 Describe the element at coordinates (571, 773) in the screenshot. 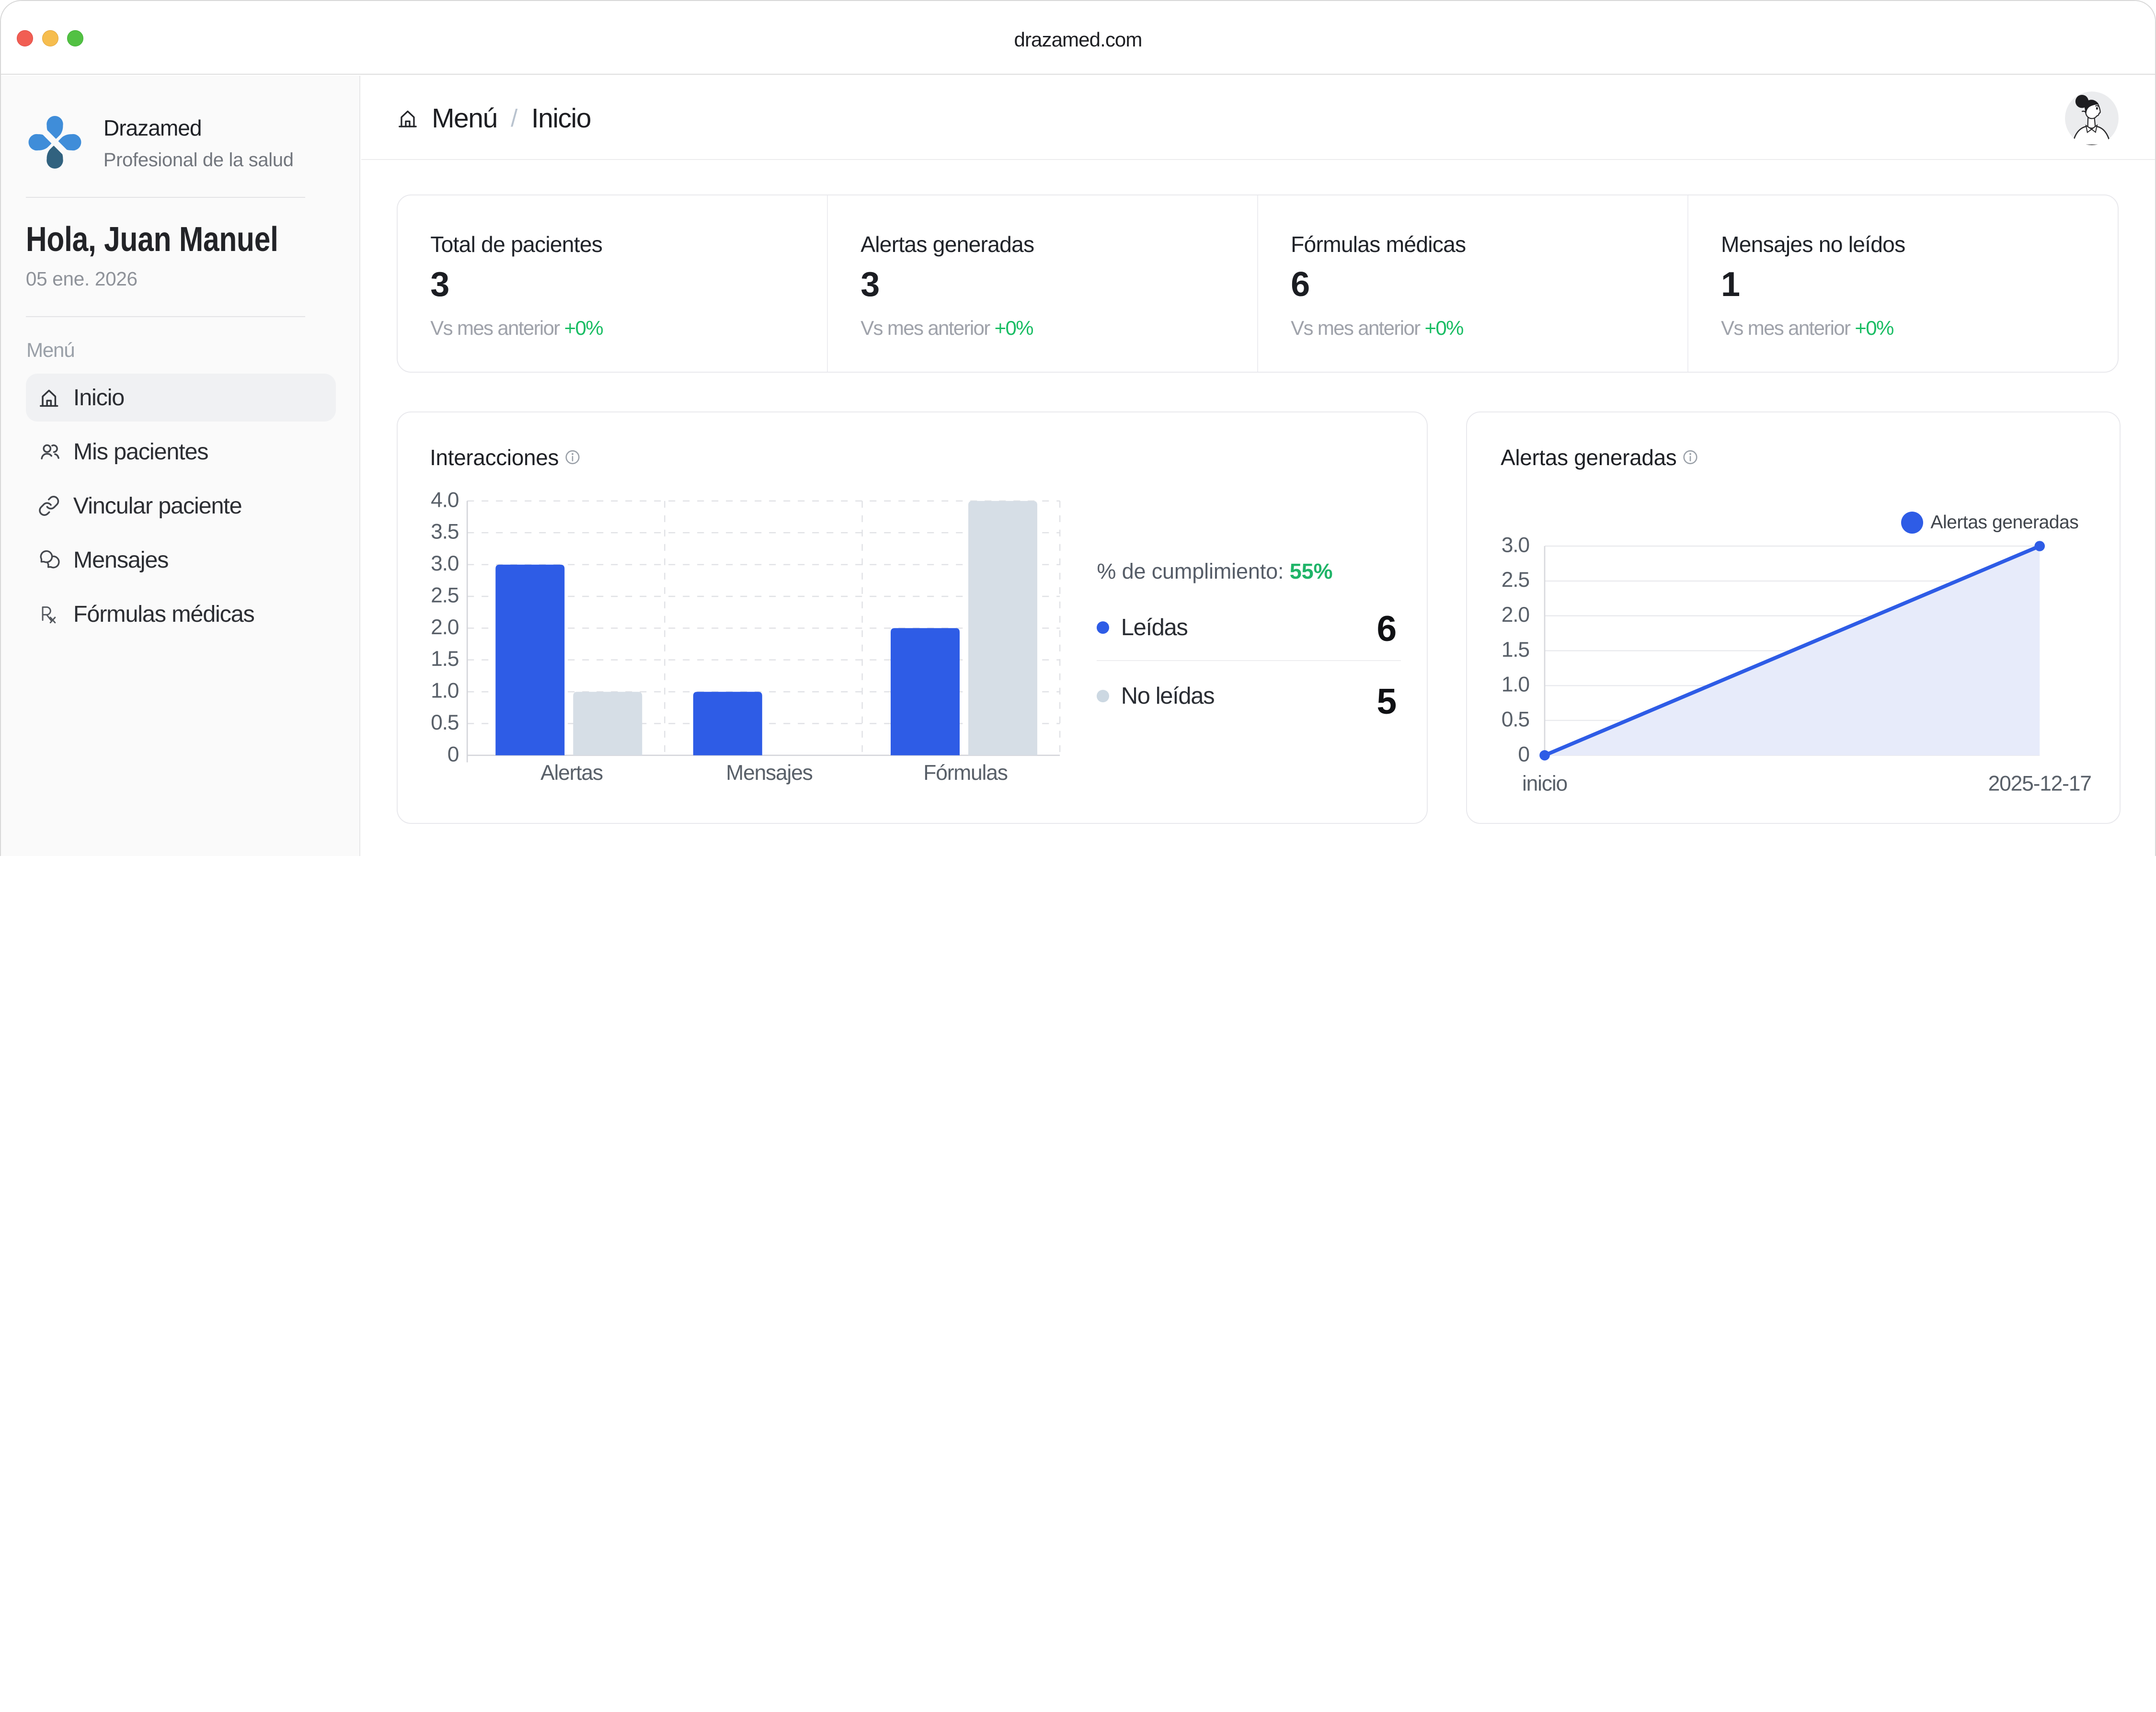

I see `svg-text: Alertas` at that location.